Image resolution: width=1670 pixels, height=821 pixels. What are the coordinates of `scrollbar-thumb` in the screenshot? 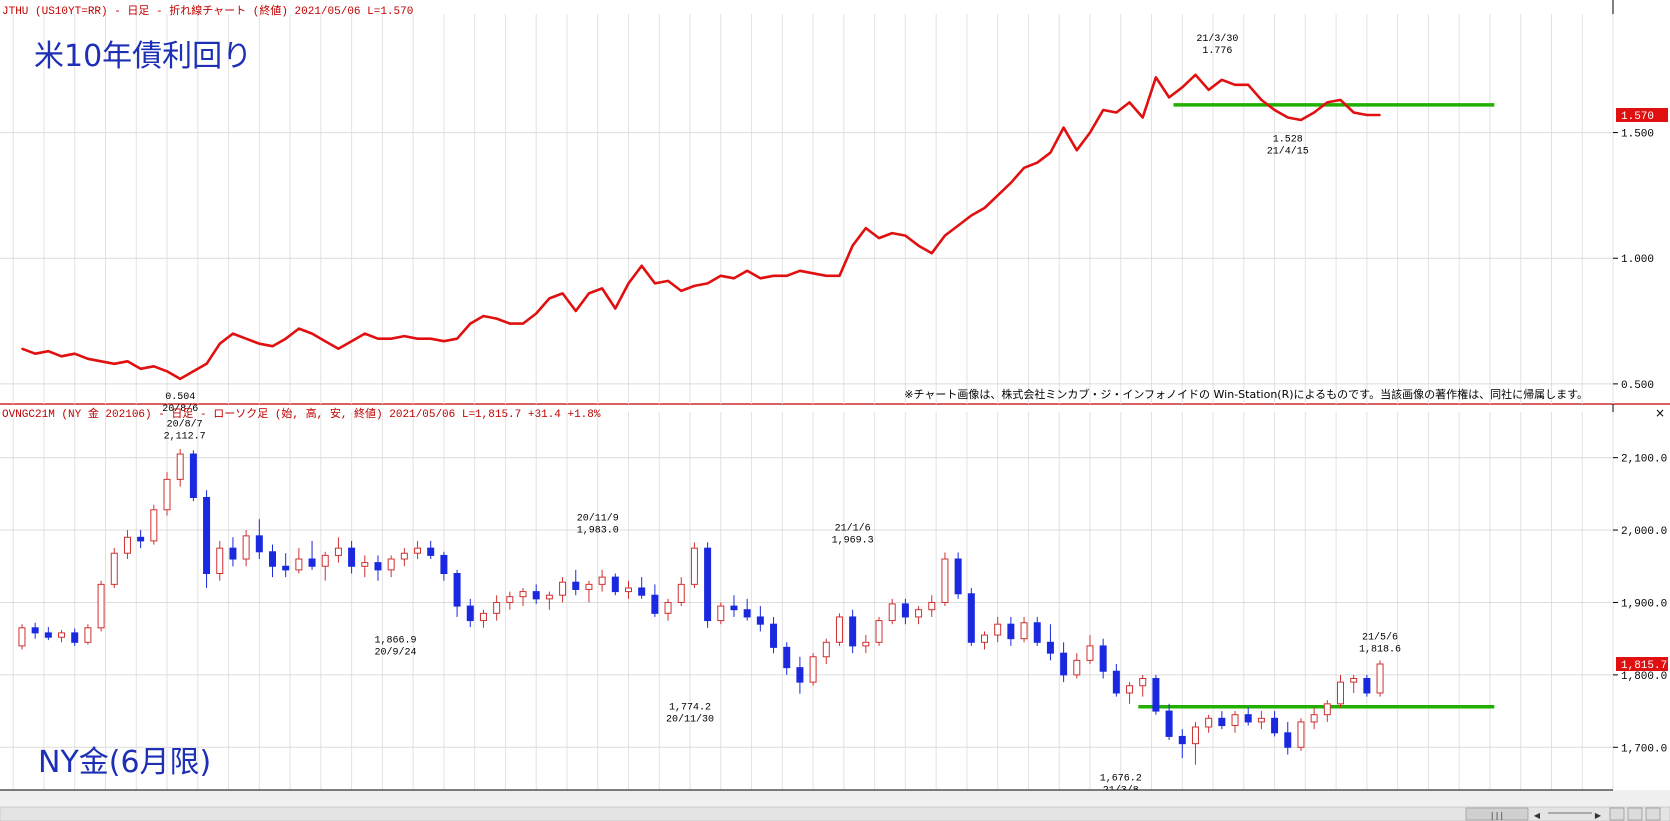 It's located at (1497, 814).